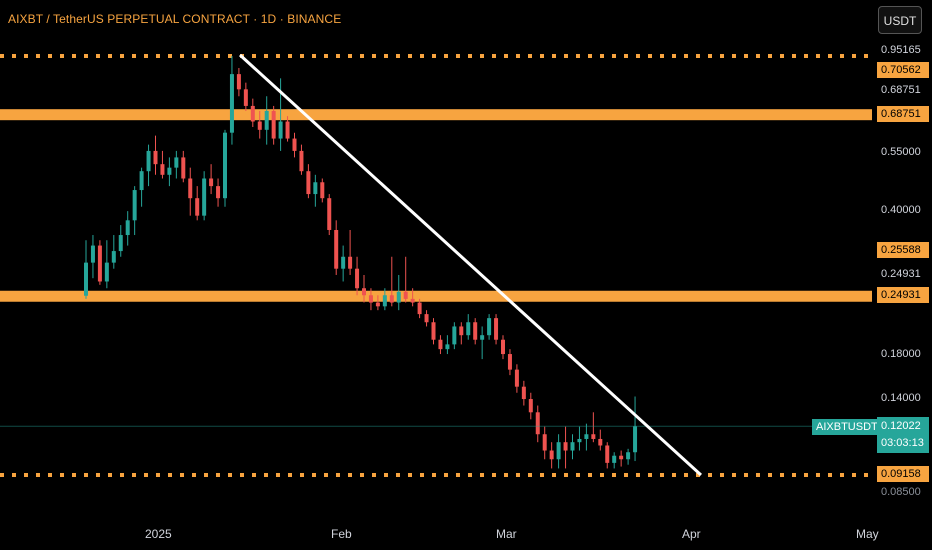  I want to click on time-axis-label: Mar, so click(506, 534).